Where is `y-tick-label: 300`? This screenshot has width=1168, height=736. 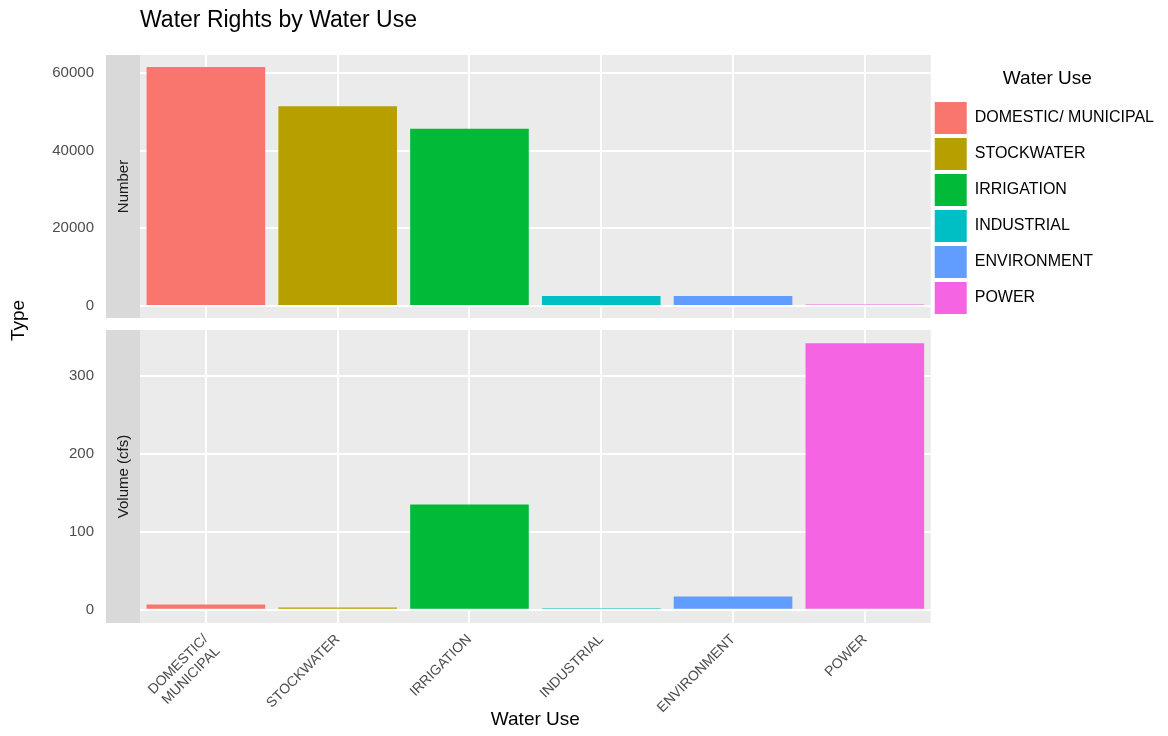
y-tick-label: 300 is located at coordinates (81, 375).